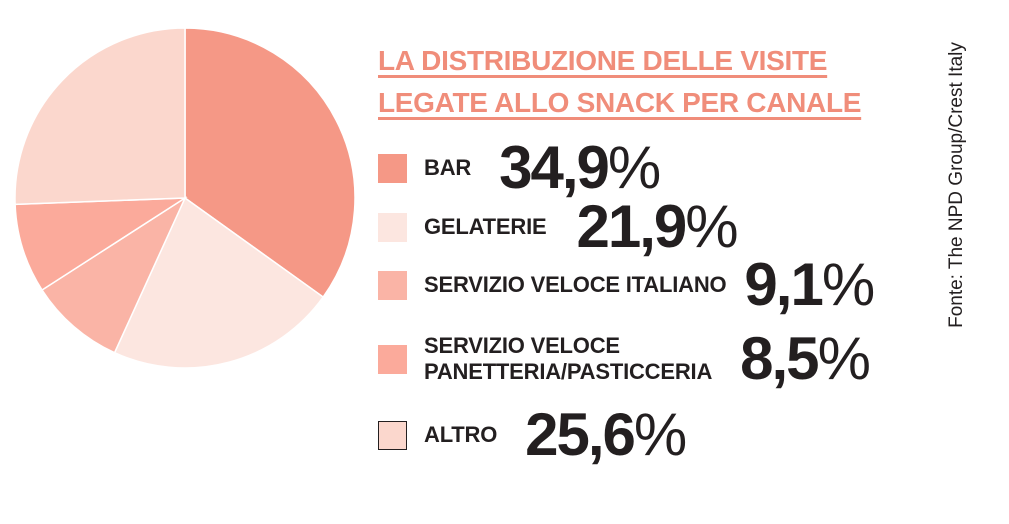 Image resolution: width=1009 pixels, height=524 pixels. What do you see at coordinates (779, 358) in the screenshot?
I see `value-number: 8,5` at bounding box center [779, 358].